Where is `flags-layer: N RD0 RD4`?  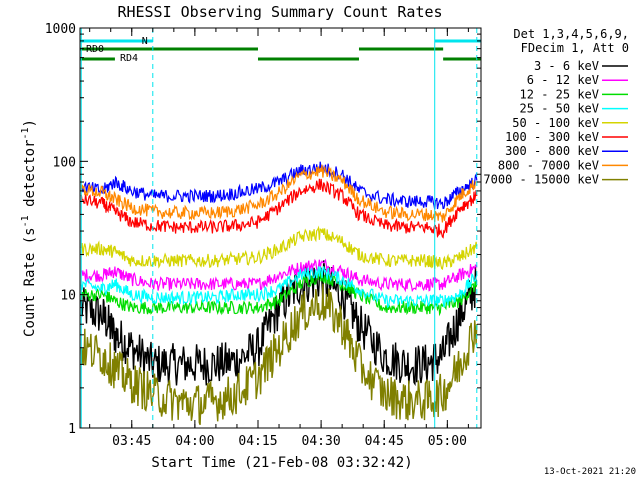
flags-layer: N RD0 RD4 is located at coordinates (280, 50).